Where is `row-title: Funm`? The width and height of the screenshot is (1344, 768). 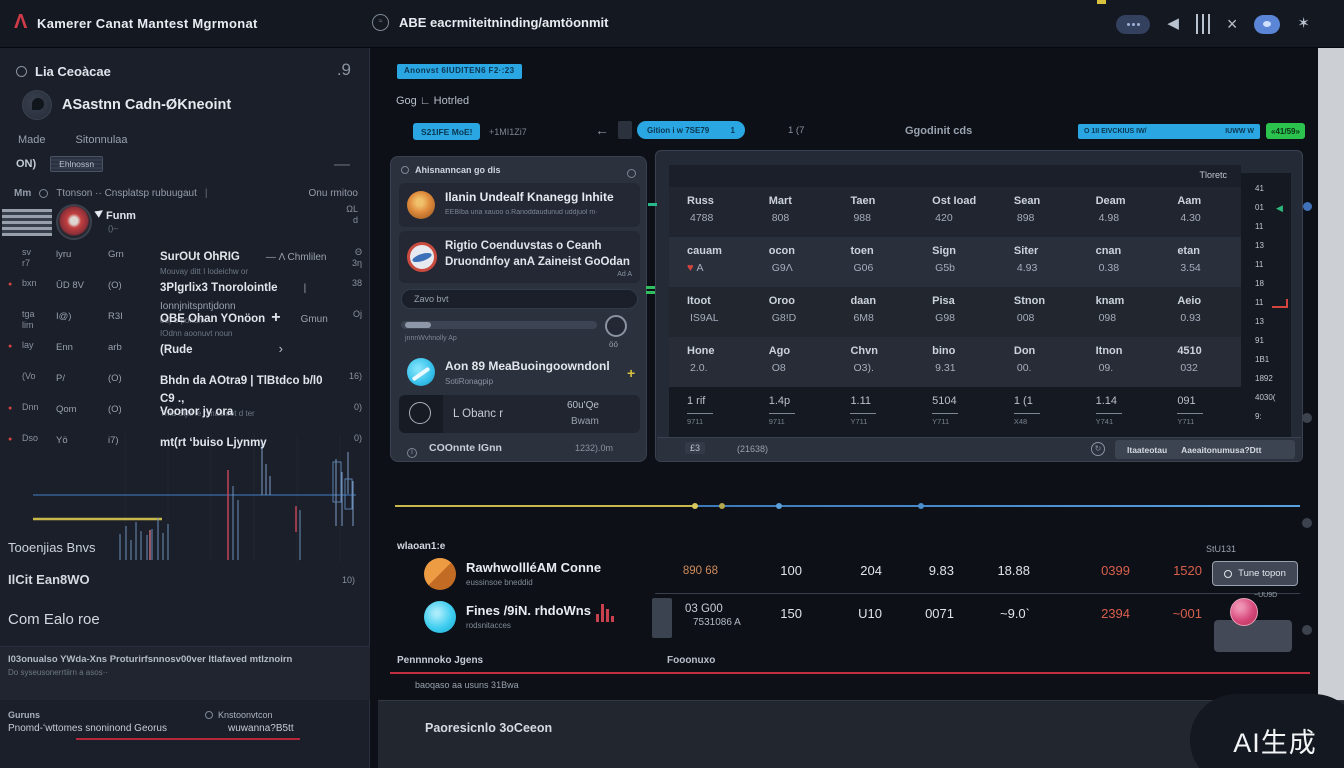
row-title: Funm is located at coordinates (121, 216).